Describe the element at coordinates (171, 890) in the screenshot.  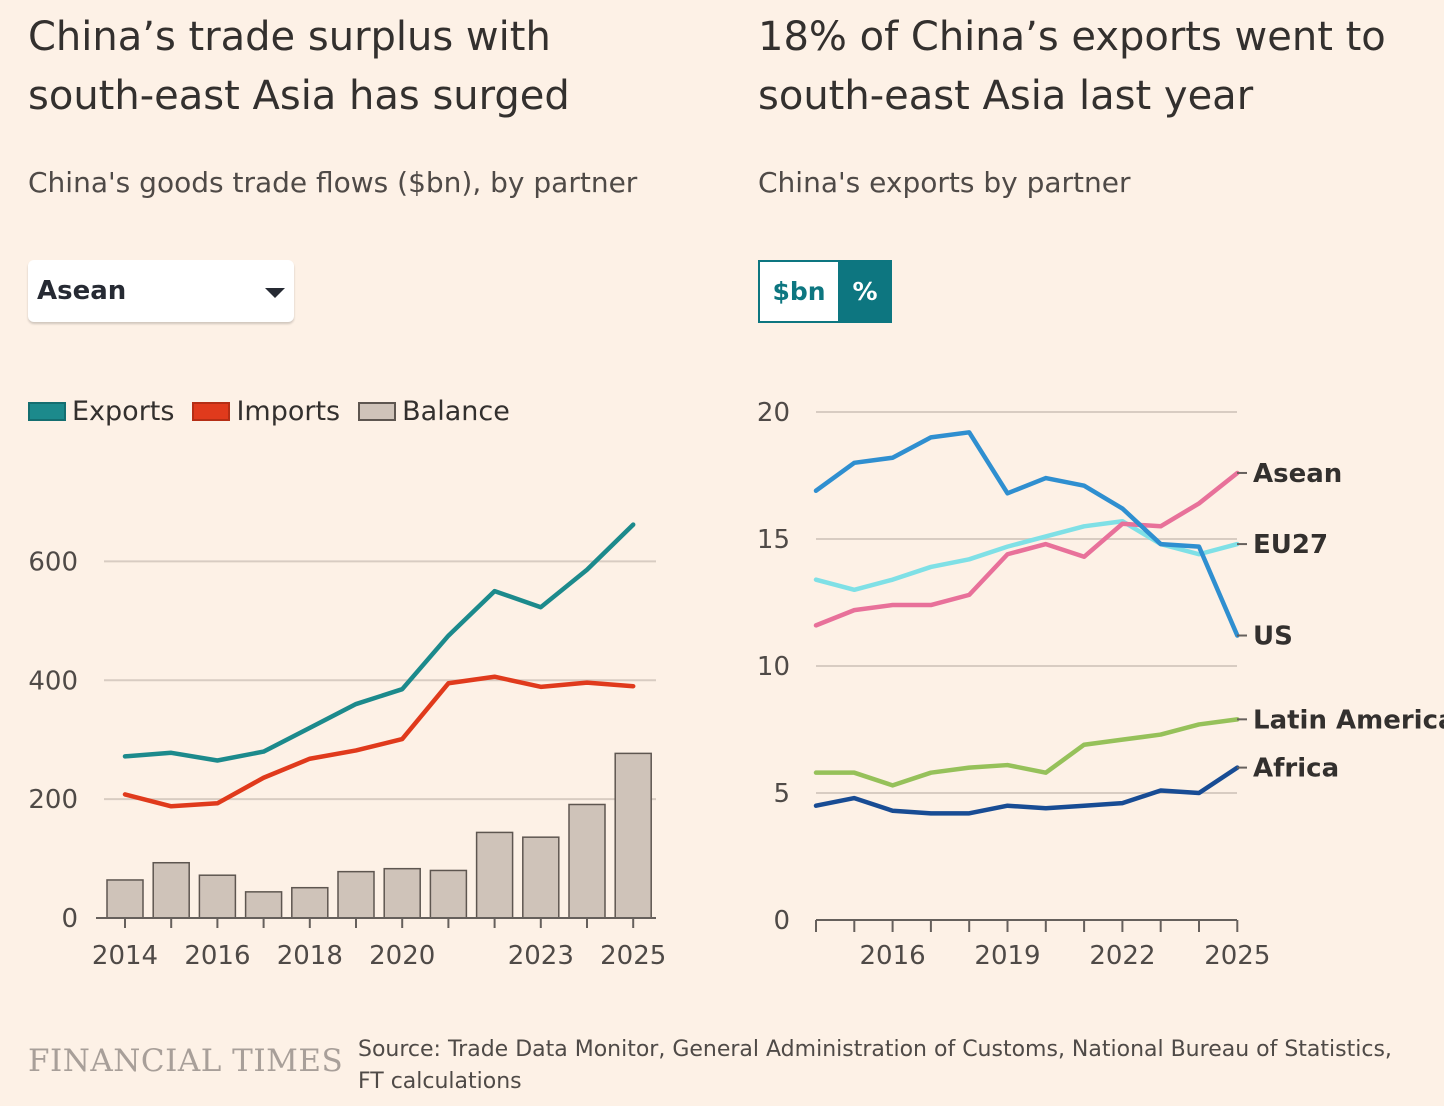
I see `bar-balance-2015` at that location.